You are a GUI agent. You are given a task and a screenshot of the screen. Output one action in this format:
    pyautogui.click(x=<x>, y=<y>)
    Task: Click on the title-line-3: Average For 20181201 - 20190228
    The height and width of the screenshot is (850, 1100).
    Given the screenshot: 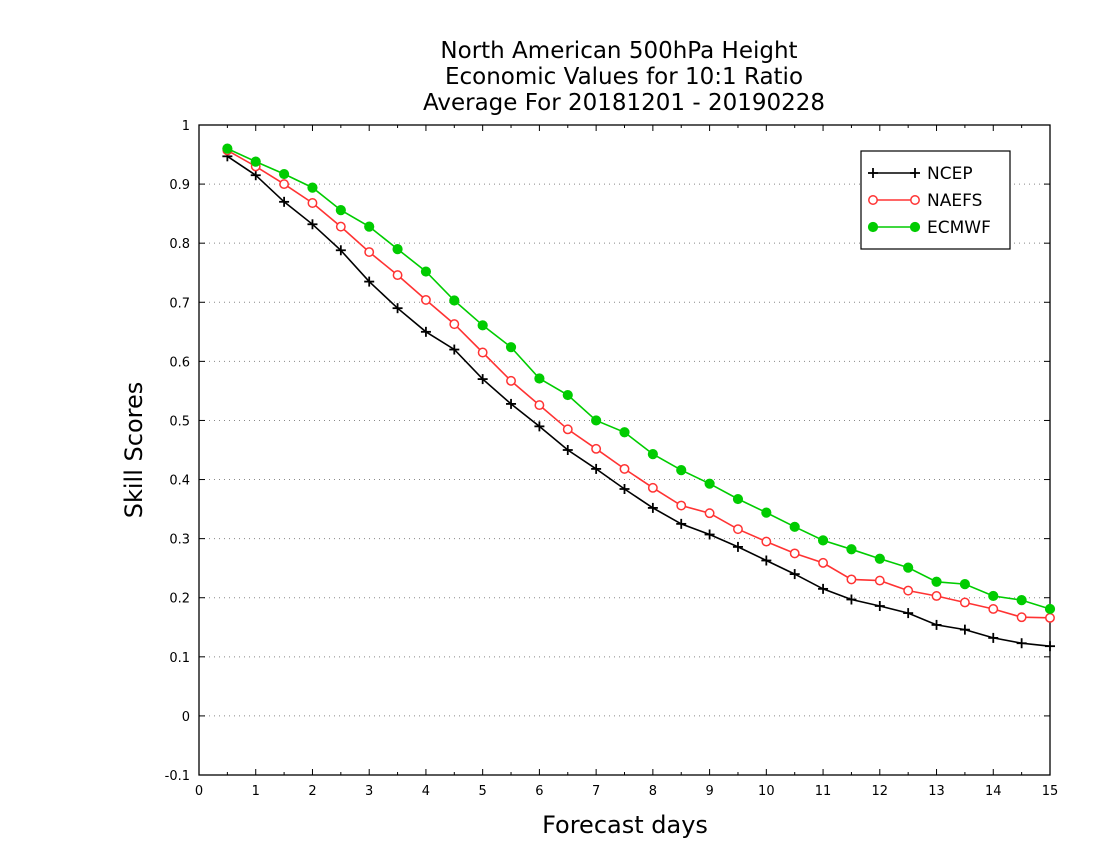 What is the action you would take?
    pyautogui.click(x=624, y=103)
    